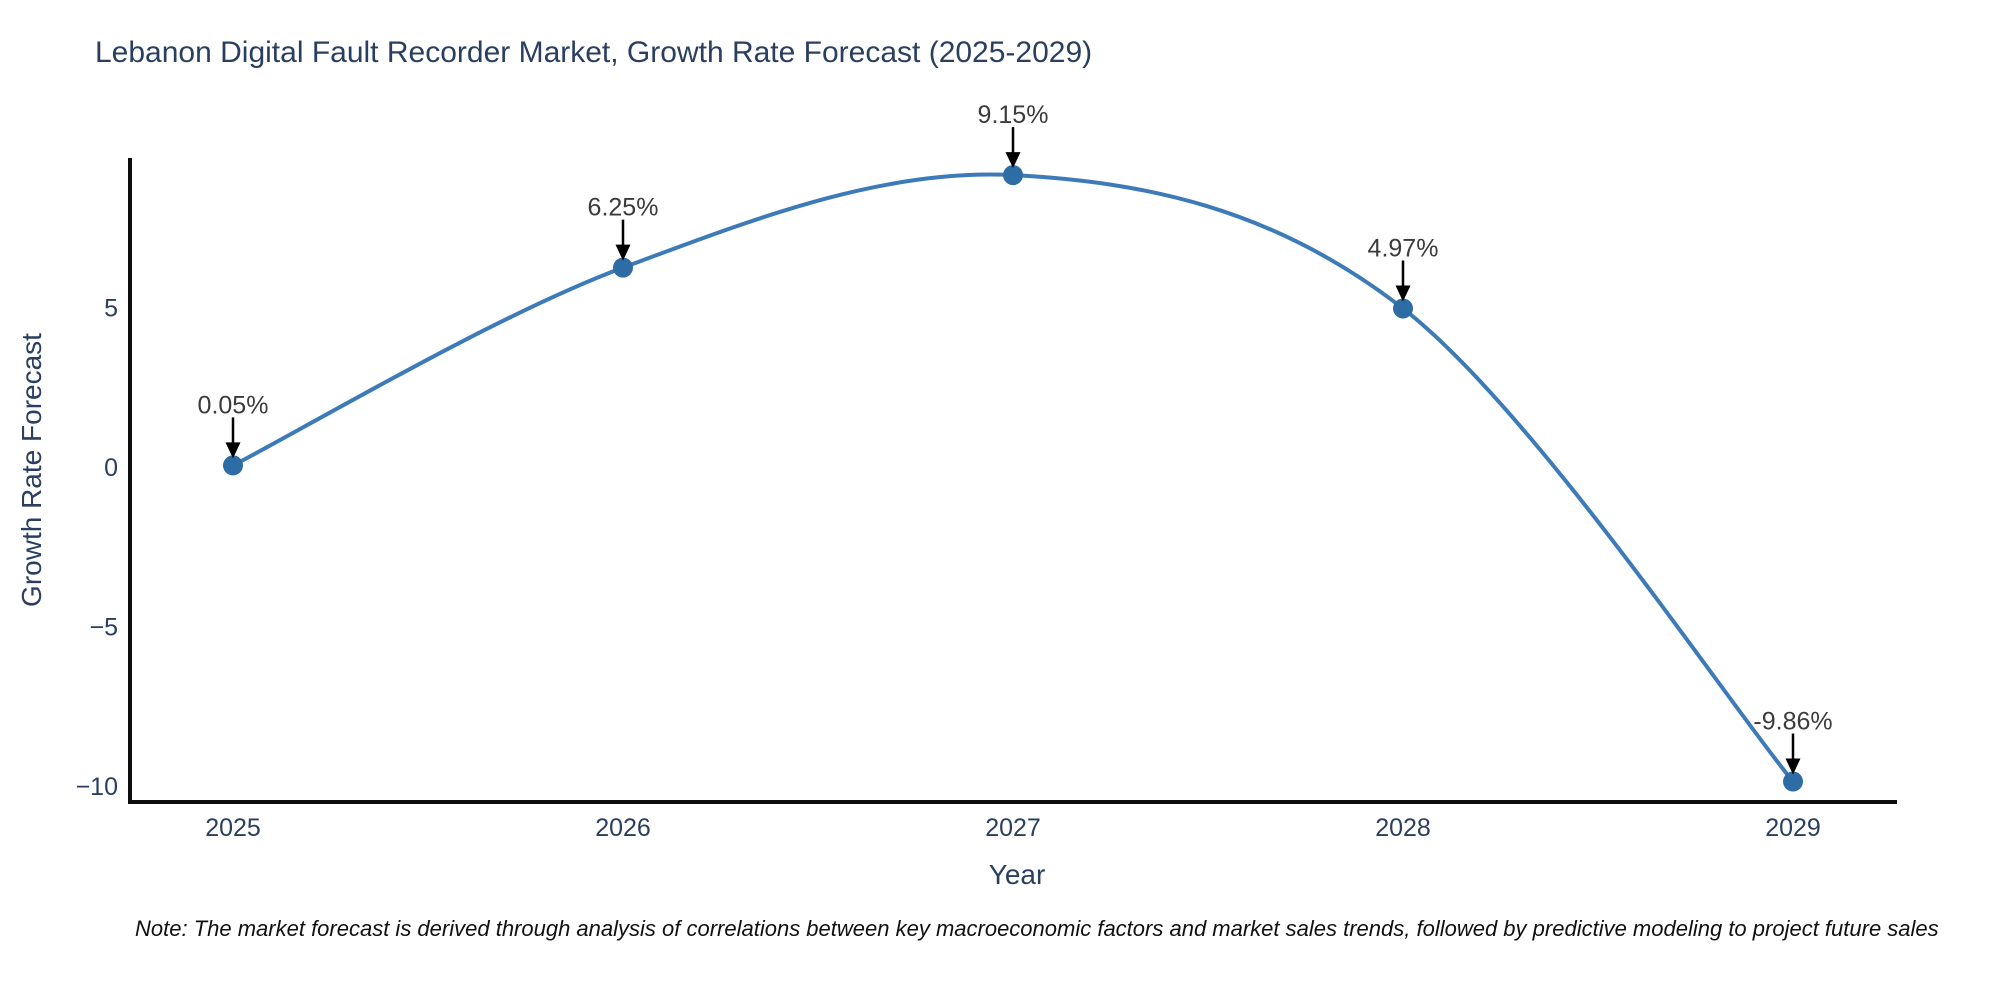 This screenshot has height=1000, width=2000. Describe the element at coordinates (1403, 248) in the screenshot. I see `annotation-label: 4.97%` at that location.